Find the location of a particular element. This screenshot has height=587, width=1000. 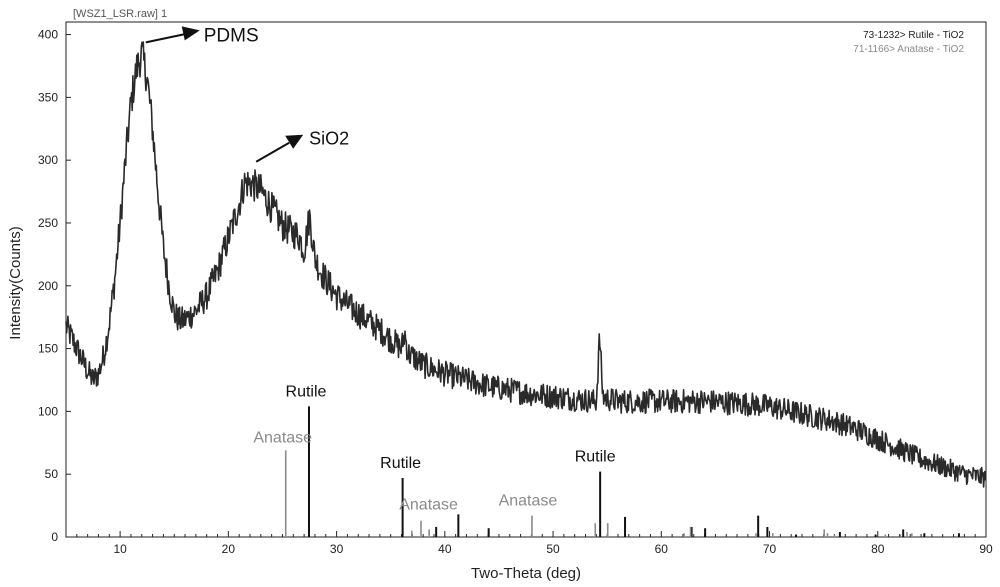

y-tick-label: 200 is located at coordinates (48, 286).